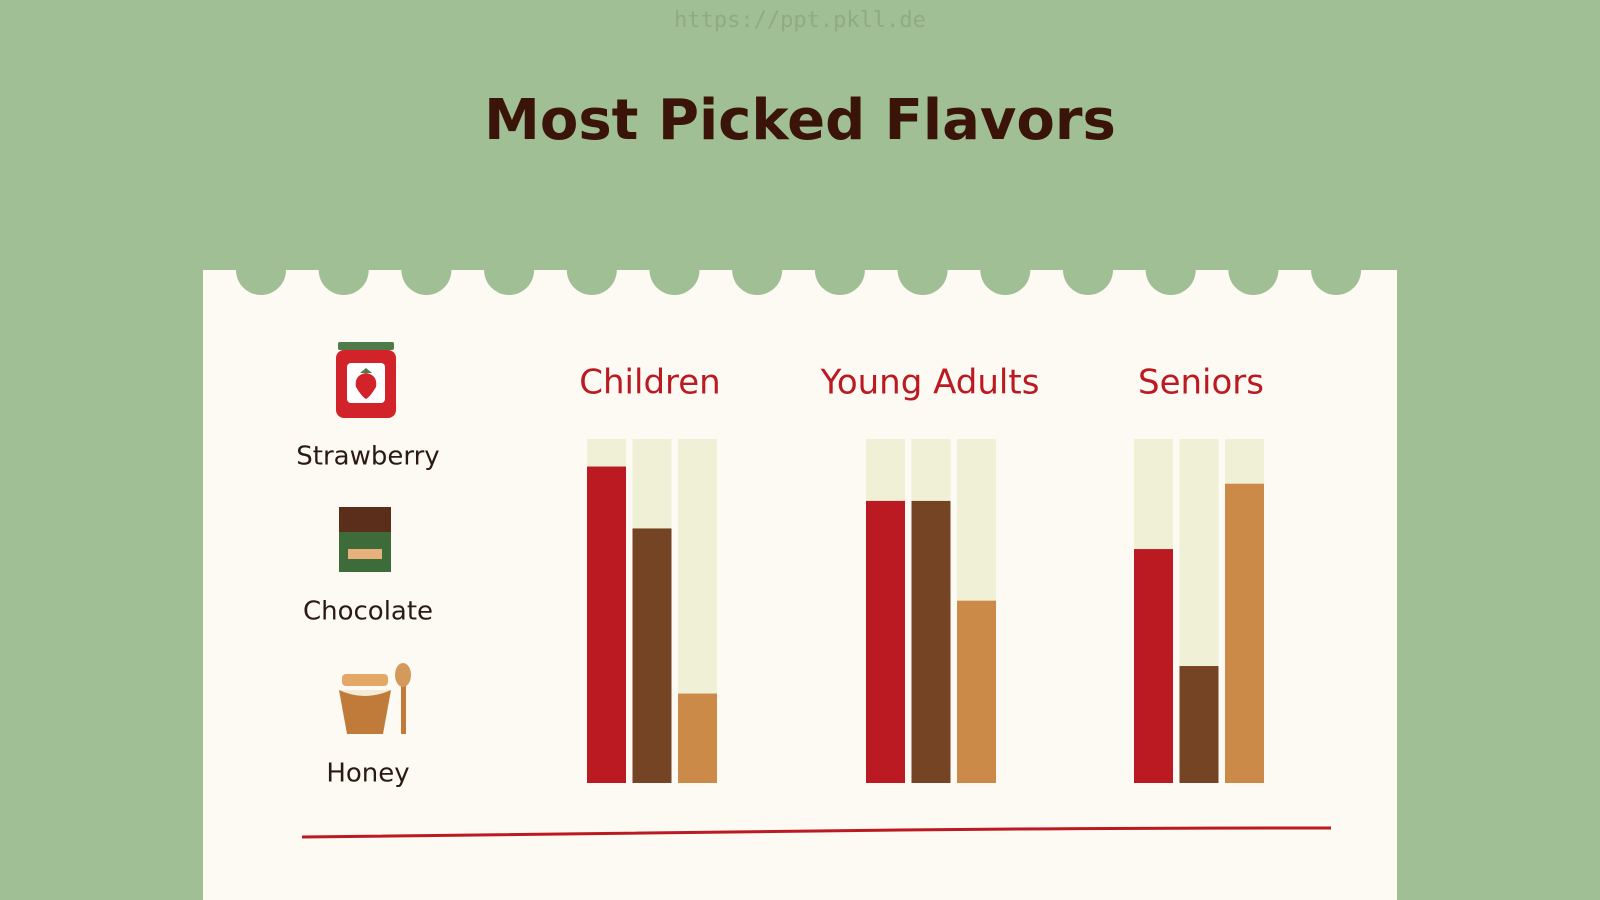 Image resolution: width=1600 pixels, height=900 pixels. What do you see at coordinates (367, 457) in the screenshot?
I see `legend-label: Strawberry` at bounding box center [367, 457].